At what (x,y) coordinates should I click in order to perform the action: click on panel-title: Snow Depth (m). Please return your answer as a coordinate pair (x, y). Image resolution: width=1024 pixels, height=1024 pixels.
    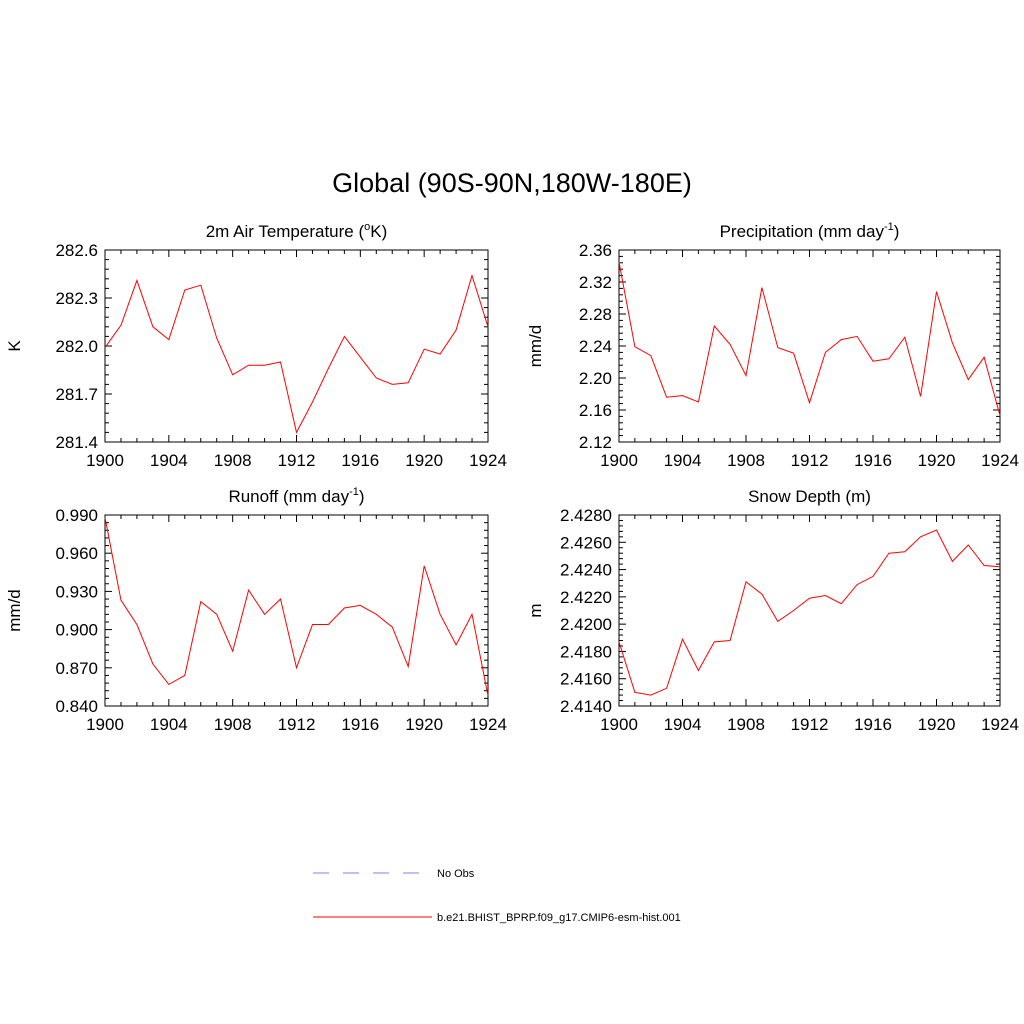
    Looking at the image, I should click on (809, 496).